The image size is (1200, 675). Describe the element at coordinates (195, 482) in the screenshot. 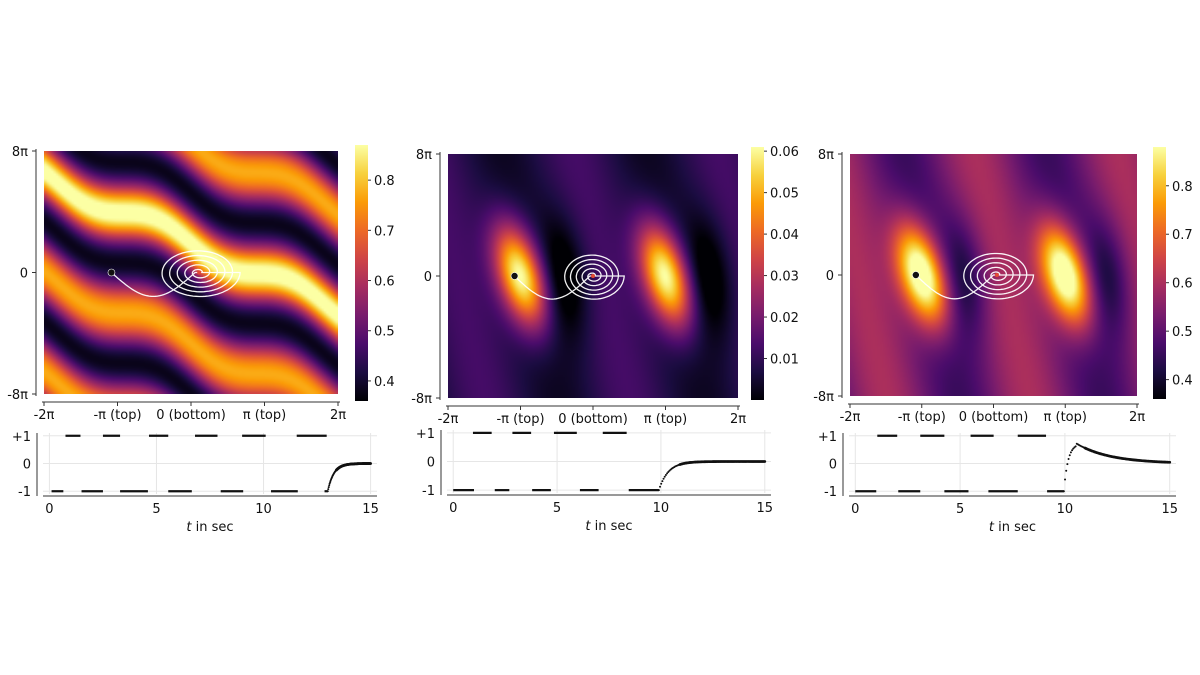

I see `panel-1-control: 0 5 10 15 +1 0 -1 t in sec` at that location.